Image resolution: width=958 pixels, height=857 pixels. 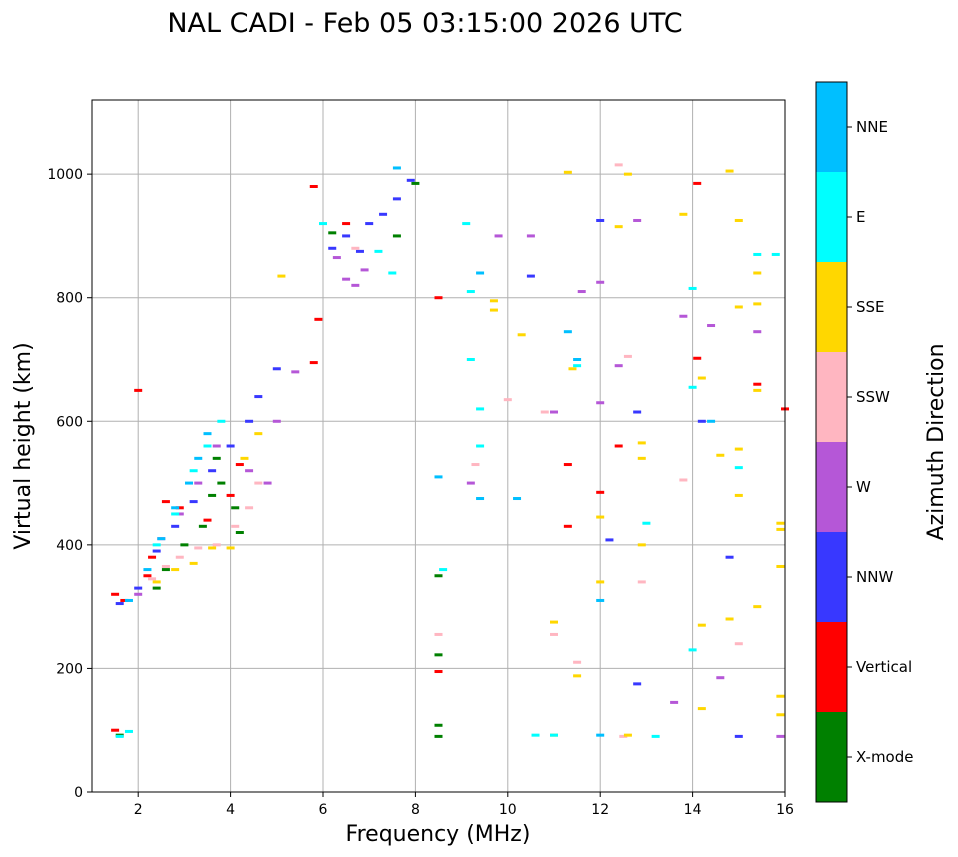 I want to click on colorbar-tick-label: W, so click(x=863, y=487).